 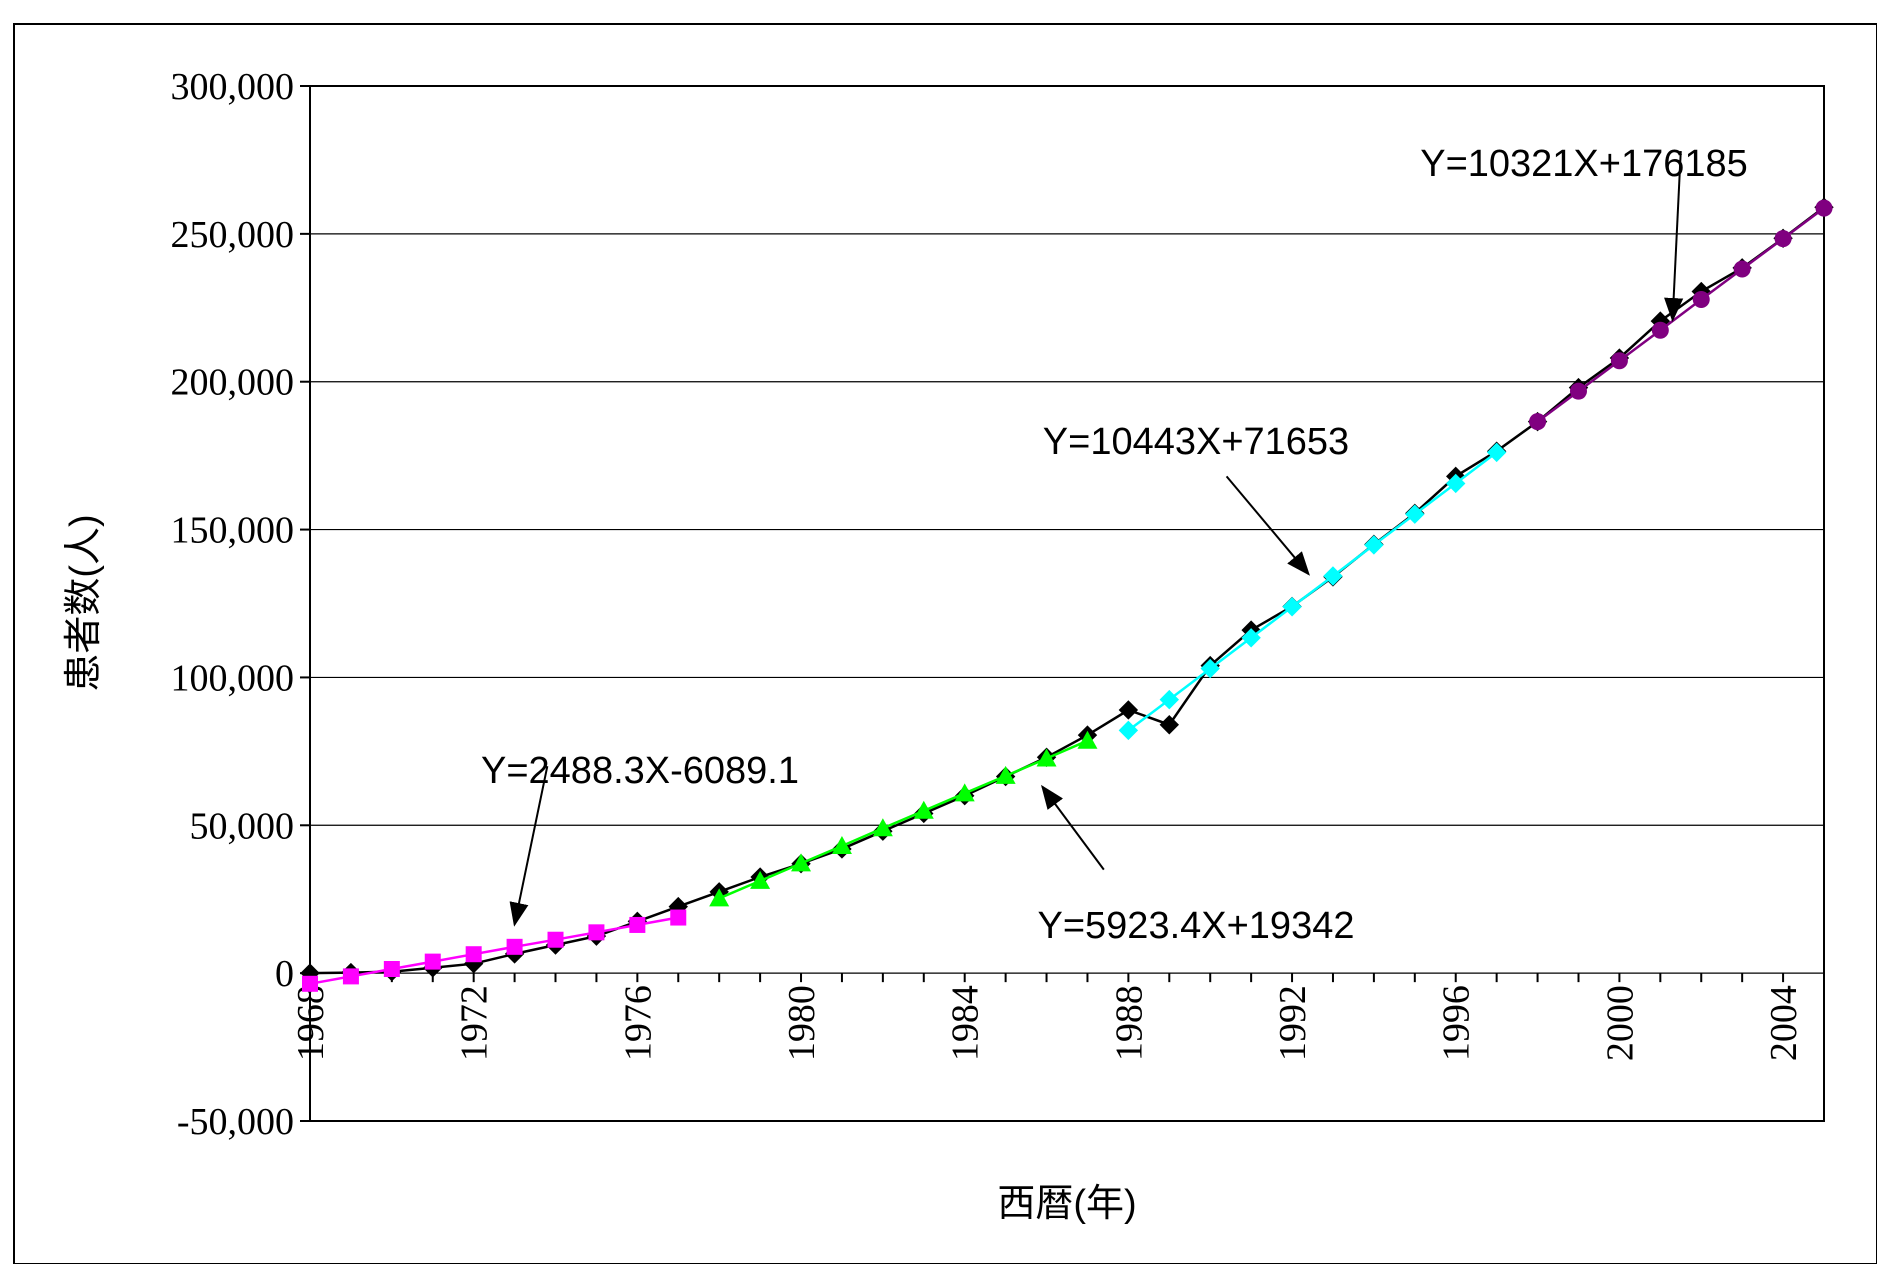 I want to click on y-axis-label: 患者数(人), so click(x=84, y=602).